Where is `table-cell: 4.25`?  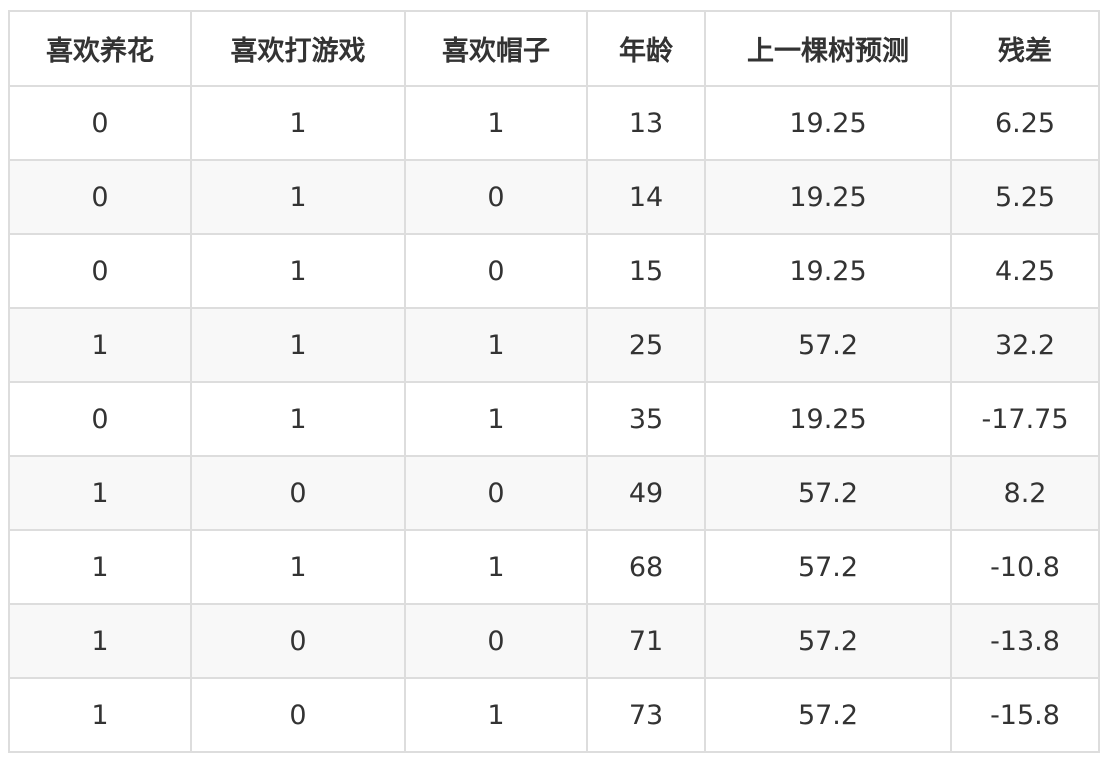 table-cell: 4.25 is located at coordinates (1025, 271).